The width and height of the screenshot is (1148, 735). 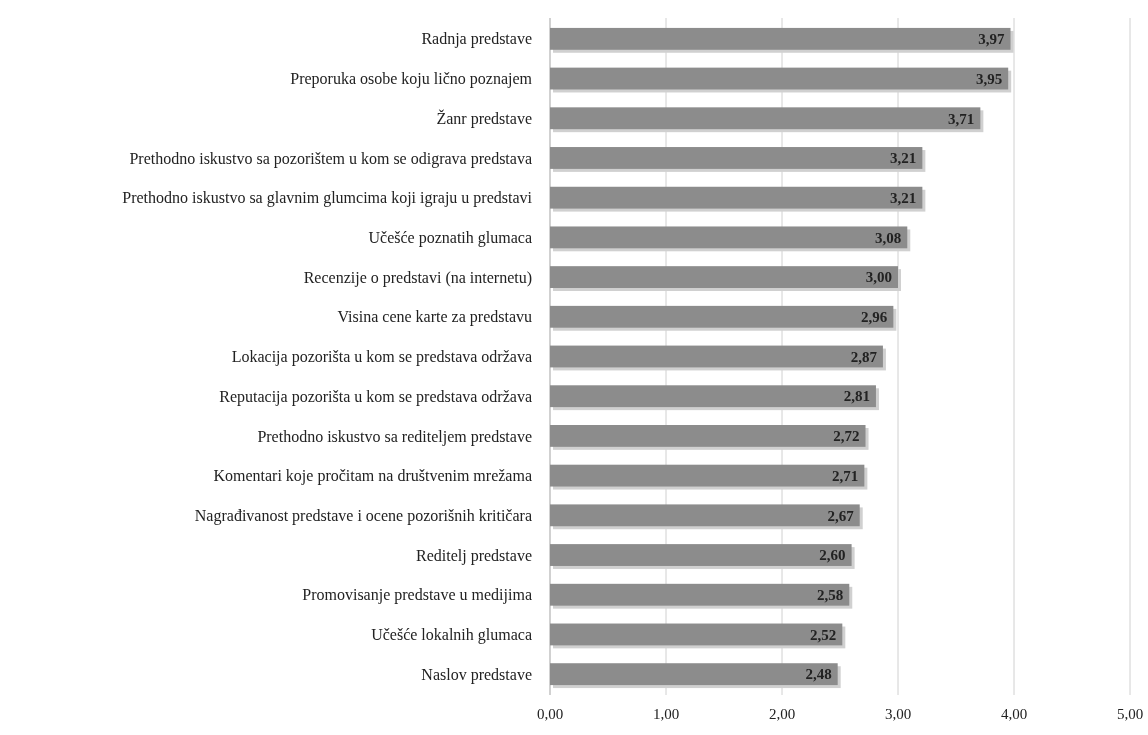 What do you see at coordinates (823, 634) in the screenshot?
I see `data-label: 2,52` at bounding box center [823, 634].